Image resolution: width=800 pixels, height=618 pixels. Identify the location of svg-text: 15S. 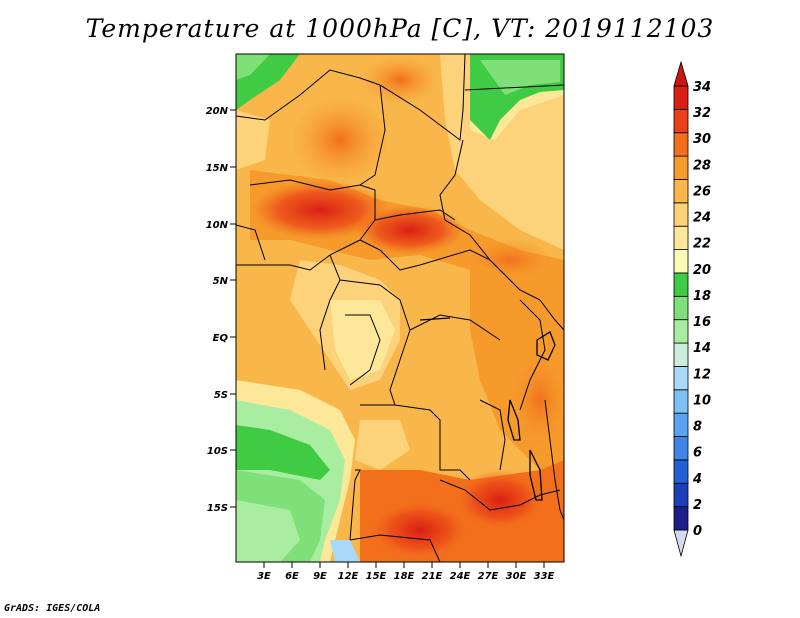
(217, 508).